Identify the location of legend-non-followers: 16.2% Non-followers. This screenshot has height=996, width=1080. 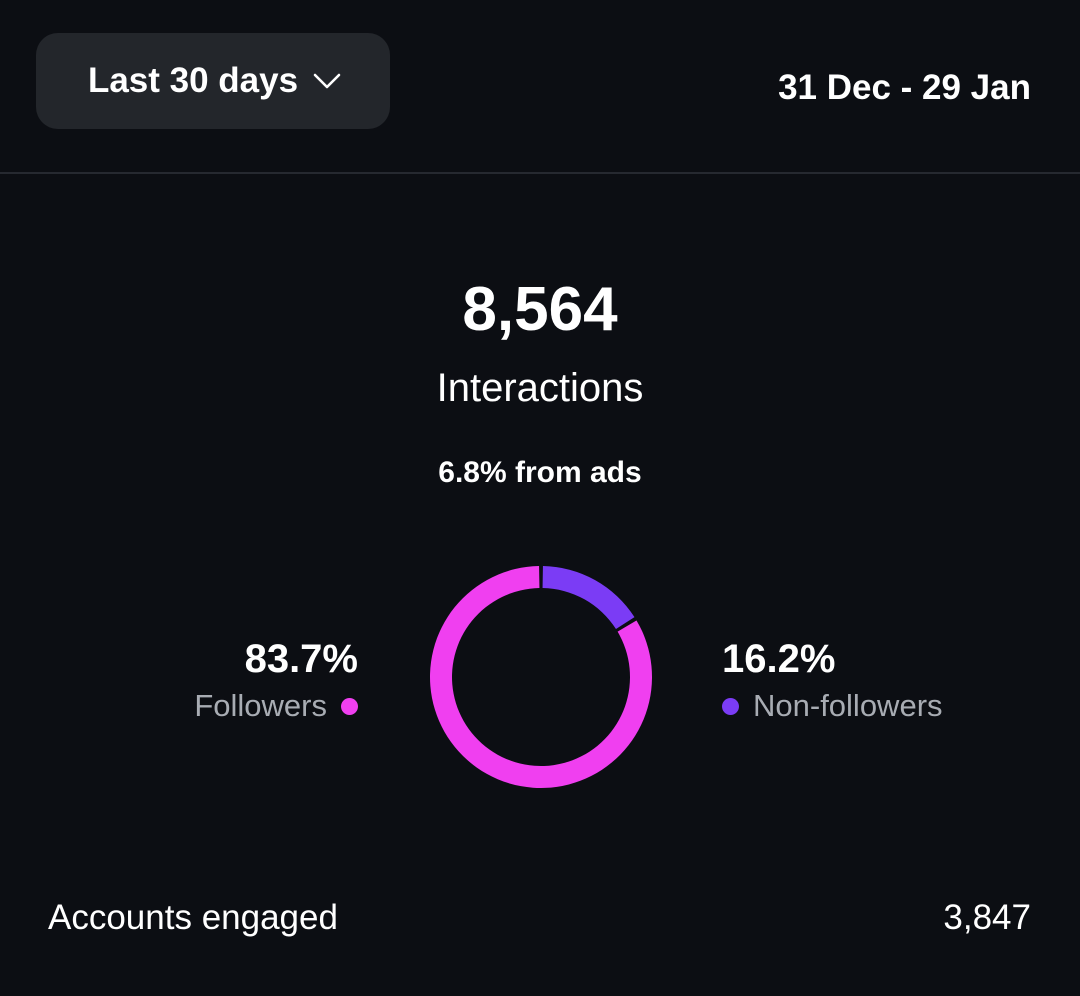
(832, 680).